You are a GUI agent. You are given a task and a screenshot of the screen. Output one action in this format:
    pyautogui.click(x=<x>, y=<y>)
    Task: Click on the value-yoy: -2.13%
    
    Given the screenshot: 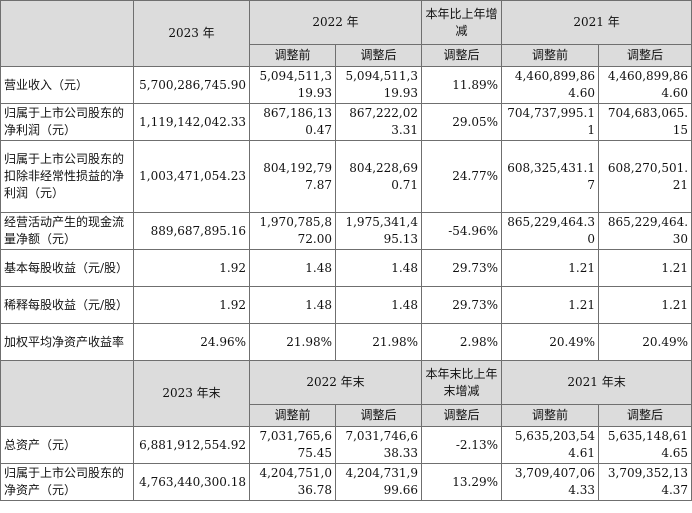 What is the action you would take?
    pyautogui.click(x=462, y=445)
    